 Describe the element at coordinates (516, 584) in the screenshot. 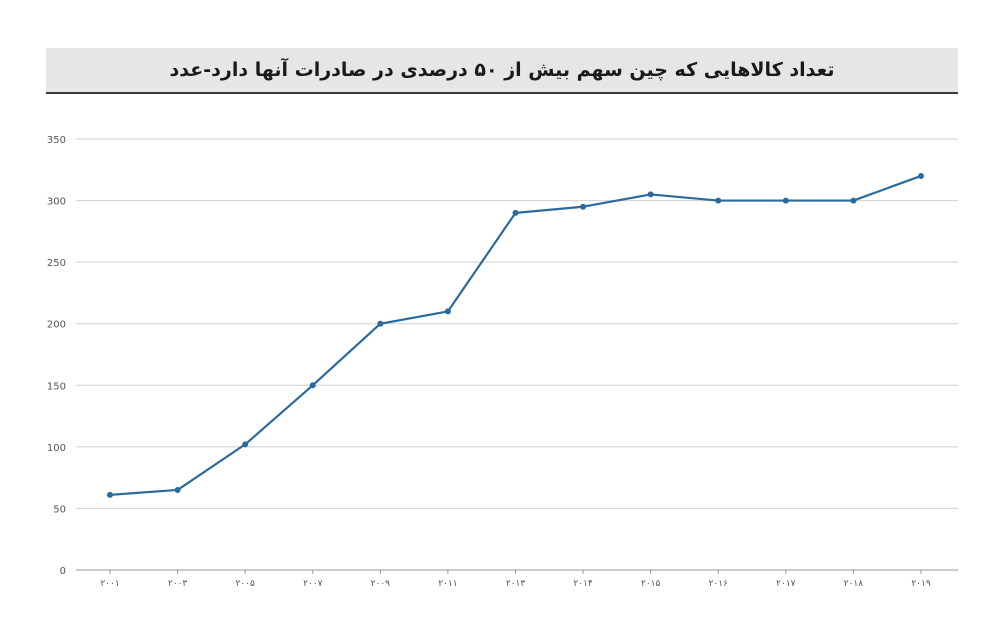

I see `x-tick-label: ۲۰۱۳` at that location.